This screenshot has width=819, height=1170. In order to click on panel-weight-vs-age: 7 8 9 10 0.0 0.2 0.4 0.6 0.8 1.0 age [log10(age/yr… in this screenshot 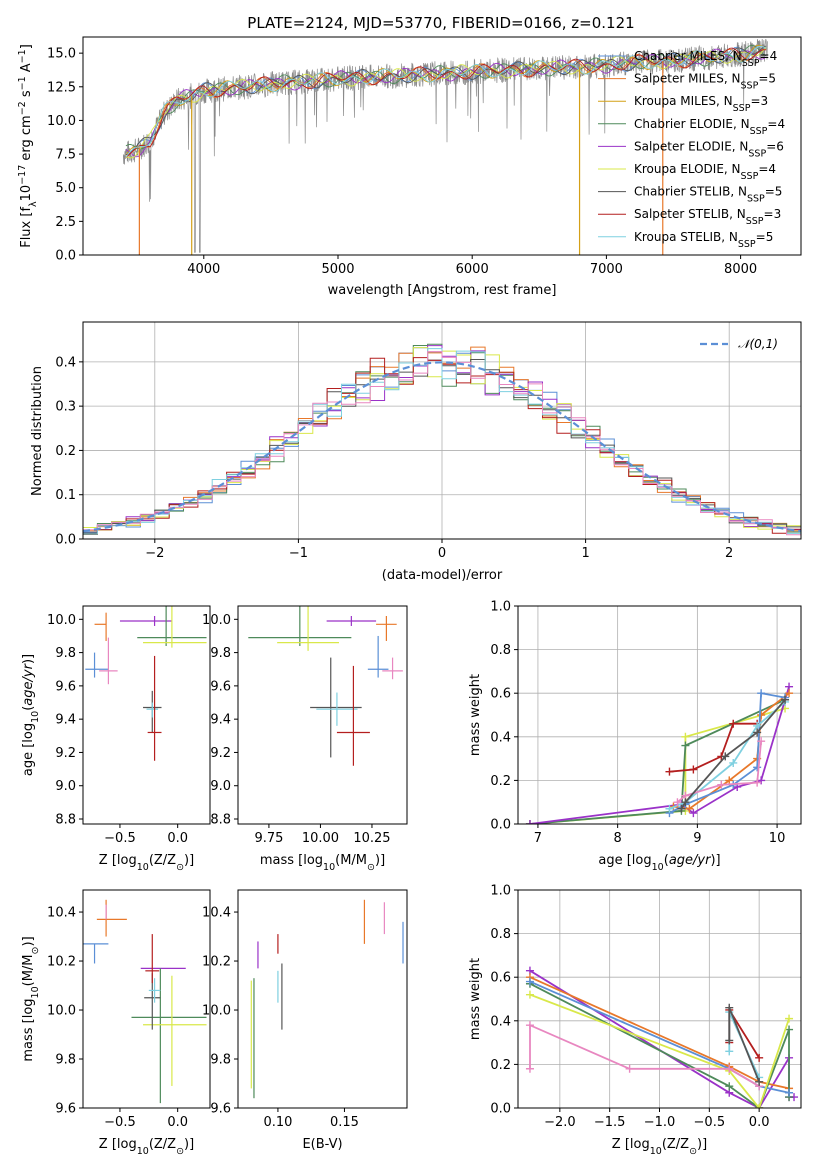, I will do `click(635, 736)`.